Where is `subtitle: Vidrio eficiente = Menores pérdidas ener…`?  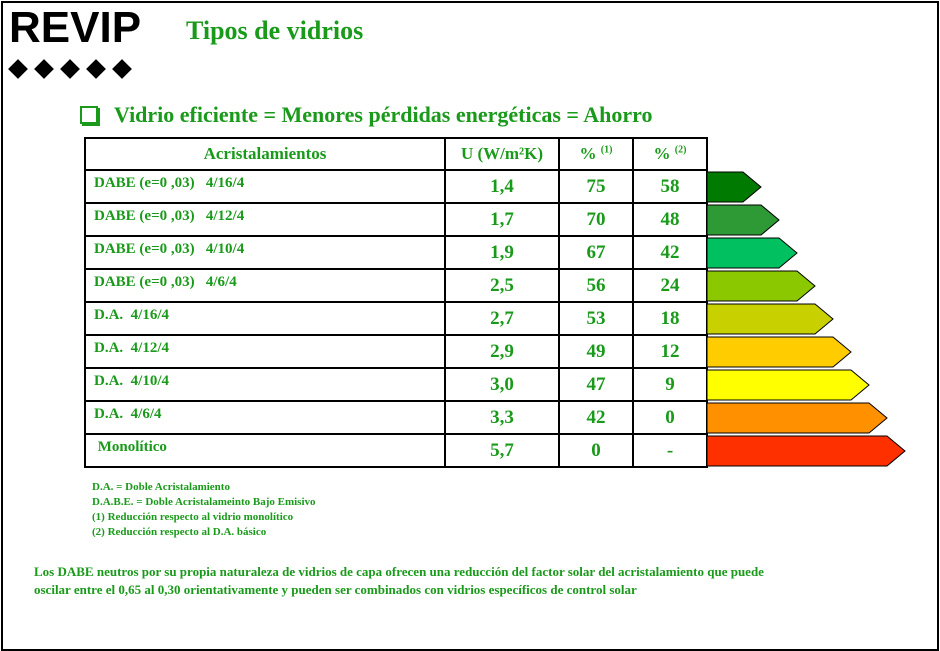
subtitle: Vidrio eficiente = Menores pérdidas ener… is located at coordinates (366, 115).